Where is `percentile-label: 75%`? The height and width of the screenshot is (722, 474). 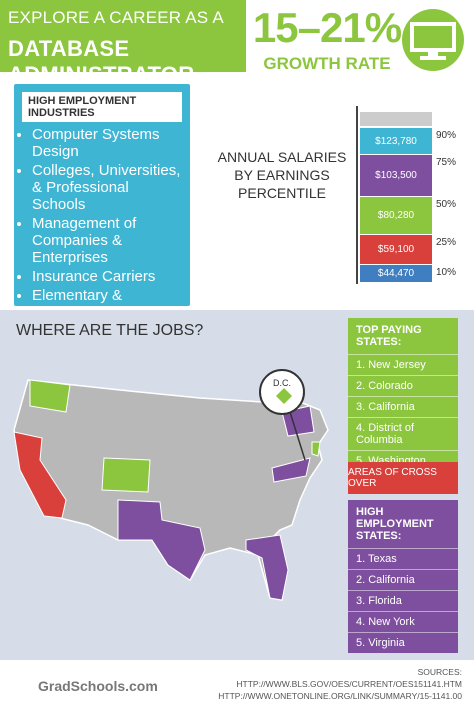 percentile-label: 75% is located at coordinates (446, 162).